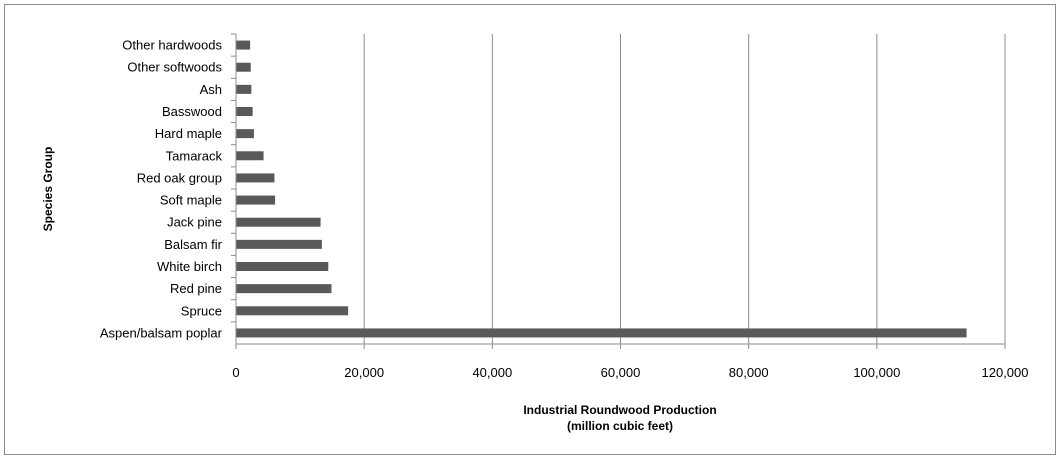  Describe the element at coordinates (179, 177) in the screenshot. I see `category-label: Red oak group` at that location.